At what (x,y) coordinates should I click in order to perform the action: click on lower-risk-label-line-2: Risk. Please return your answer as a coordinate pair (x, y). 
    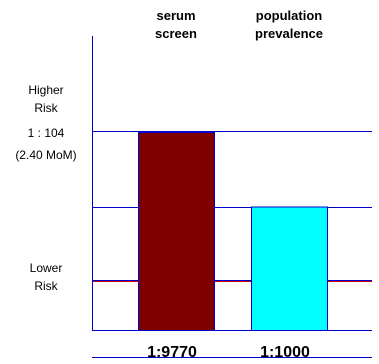
    Looking at the image, I should click on (46, 286).